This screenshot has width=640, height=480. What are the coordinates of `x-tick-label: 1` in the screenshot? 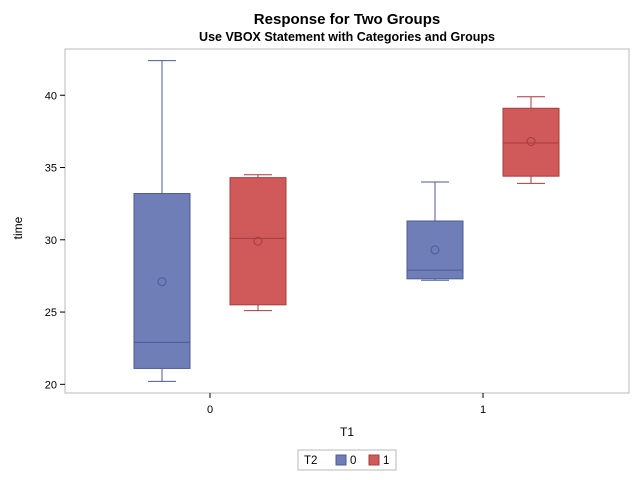 It's located at (483, 410).